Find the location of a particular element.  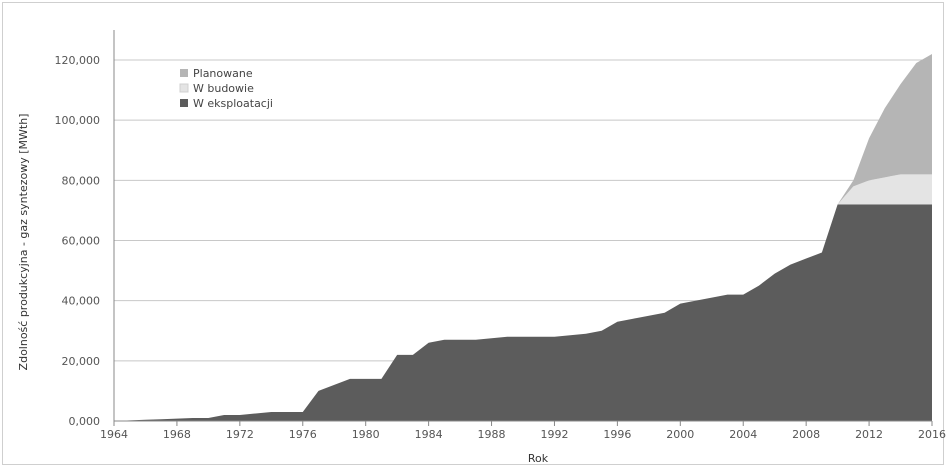

x-tick-label: 1988 is located at coordinates (492, 434).